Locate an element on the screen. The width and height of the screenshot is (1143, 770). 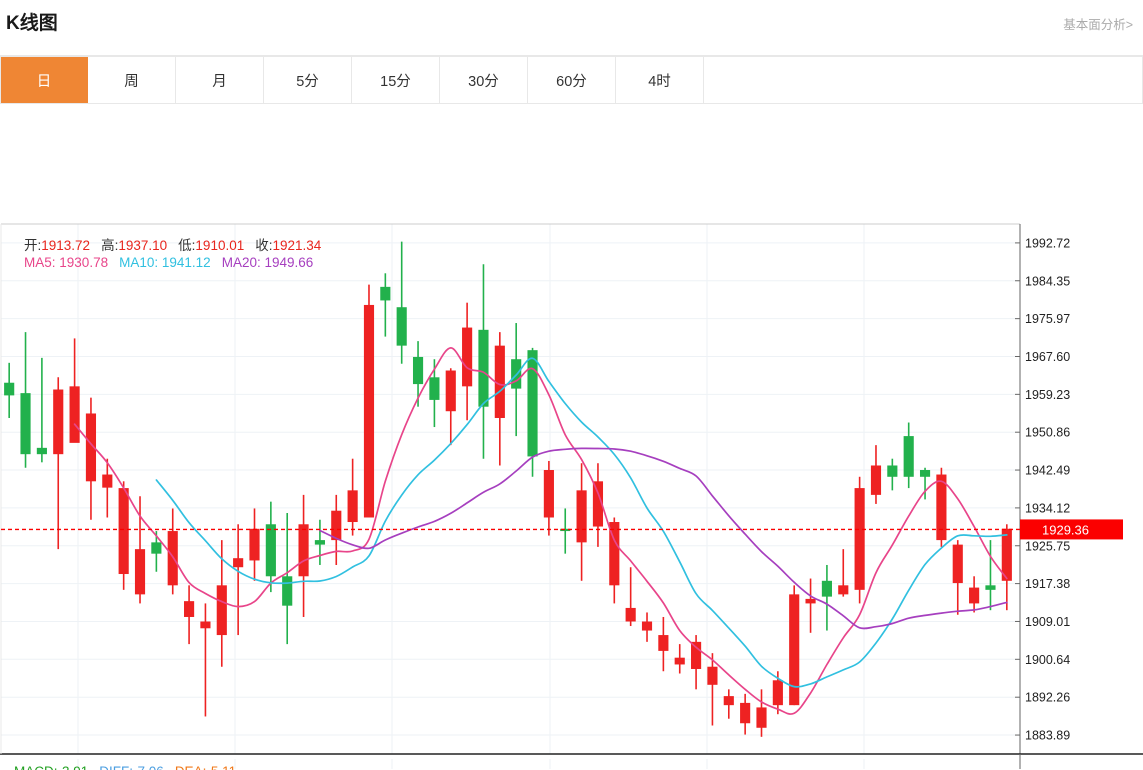
tab-5min: 5分 is located at coordinates (308, 80).